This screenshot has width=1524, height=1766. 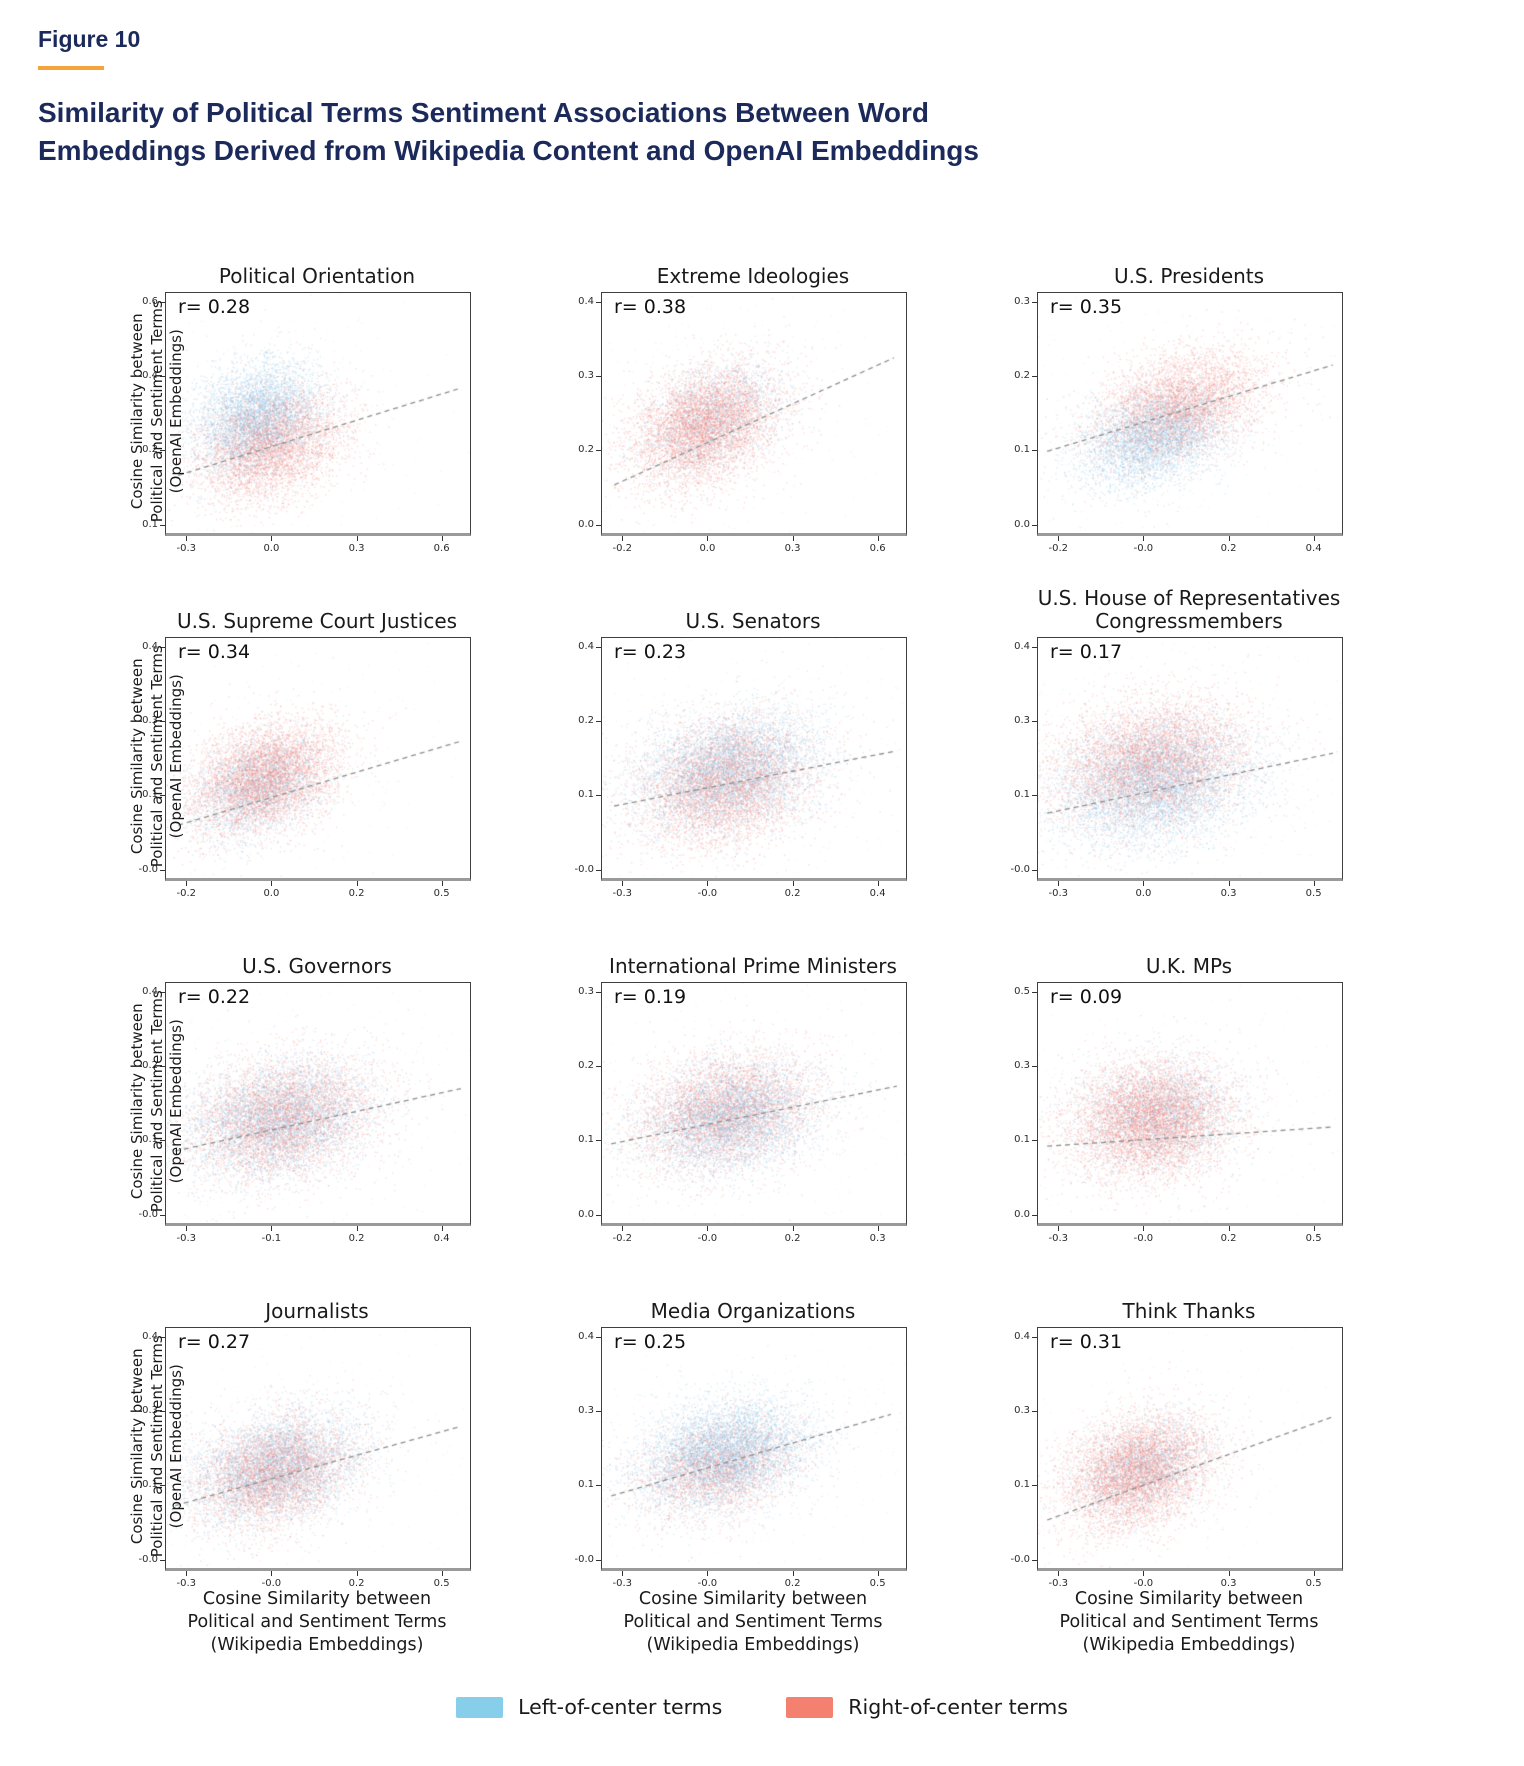 I want to click on correlation-label: r= 0.25, so click(x=650, y=1342).